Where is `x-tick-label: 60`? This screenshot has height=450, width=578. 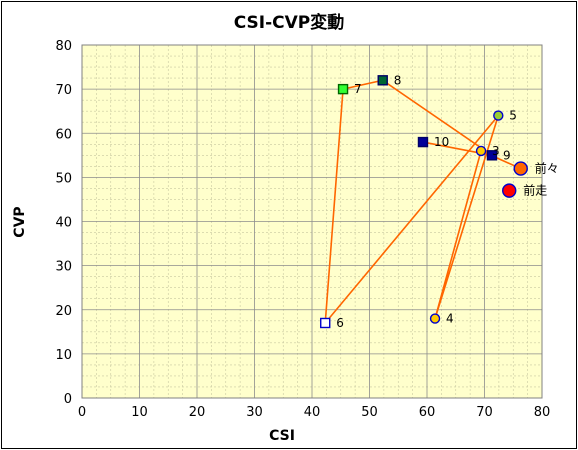
x-tick-label: 60 is located at coordinates (427, 412).